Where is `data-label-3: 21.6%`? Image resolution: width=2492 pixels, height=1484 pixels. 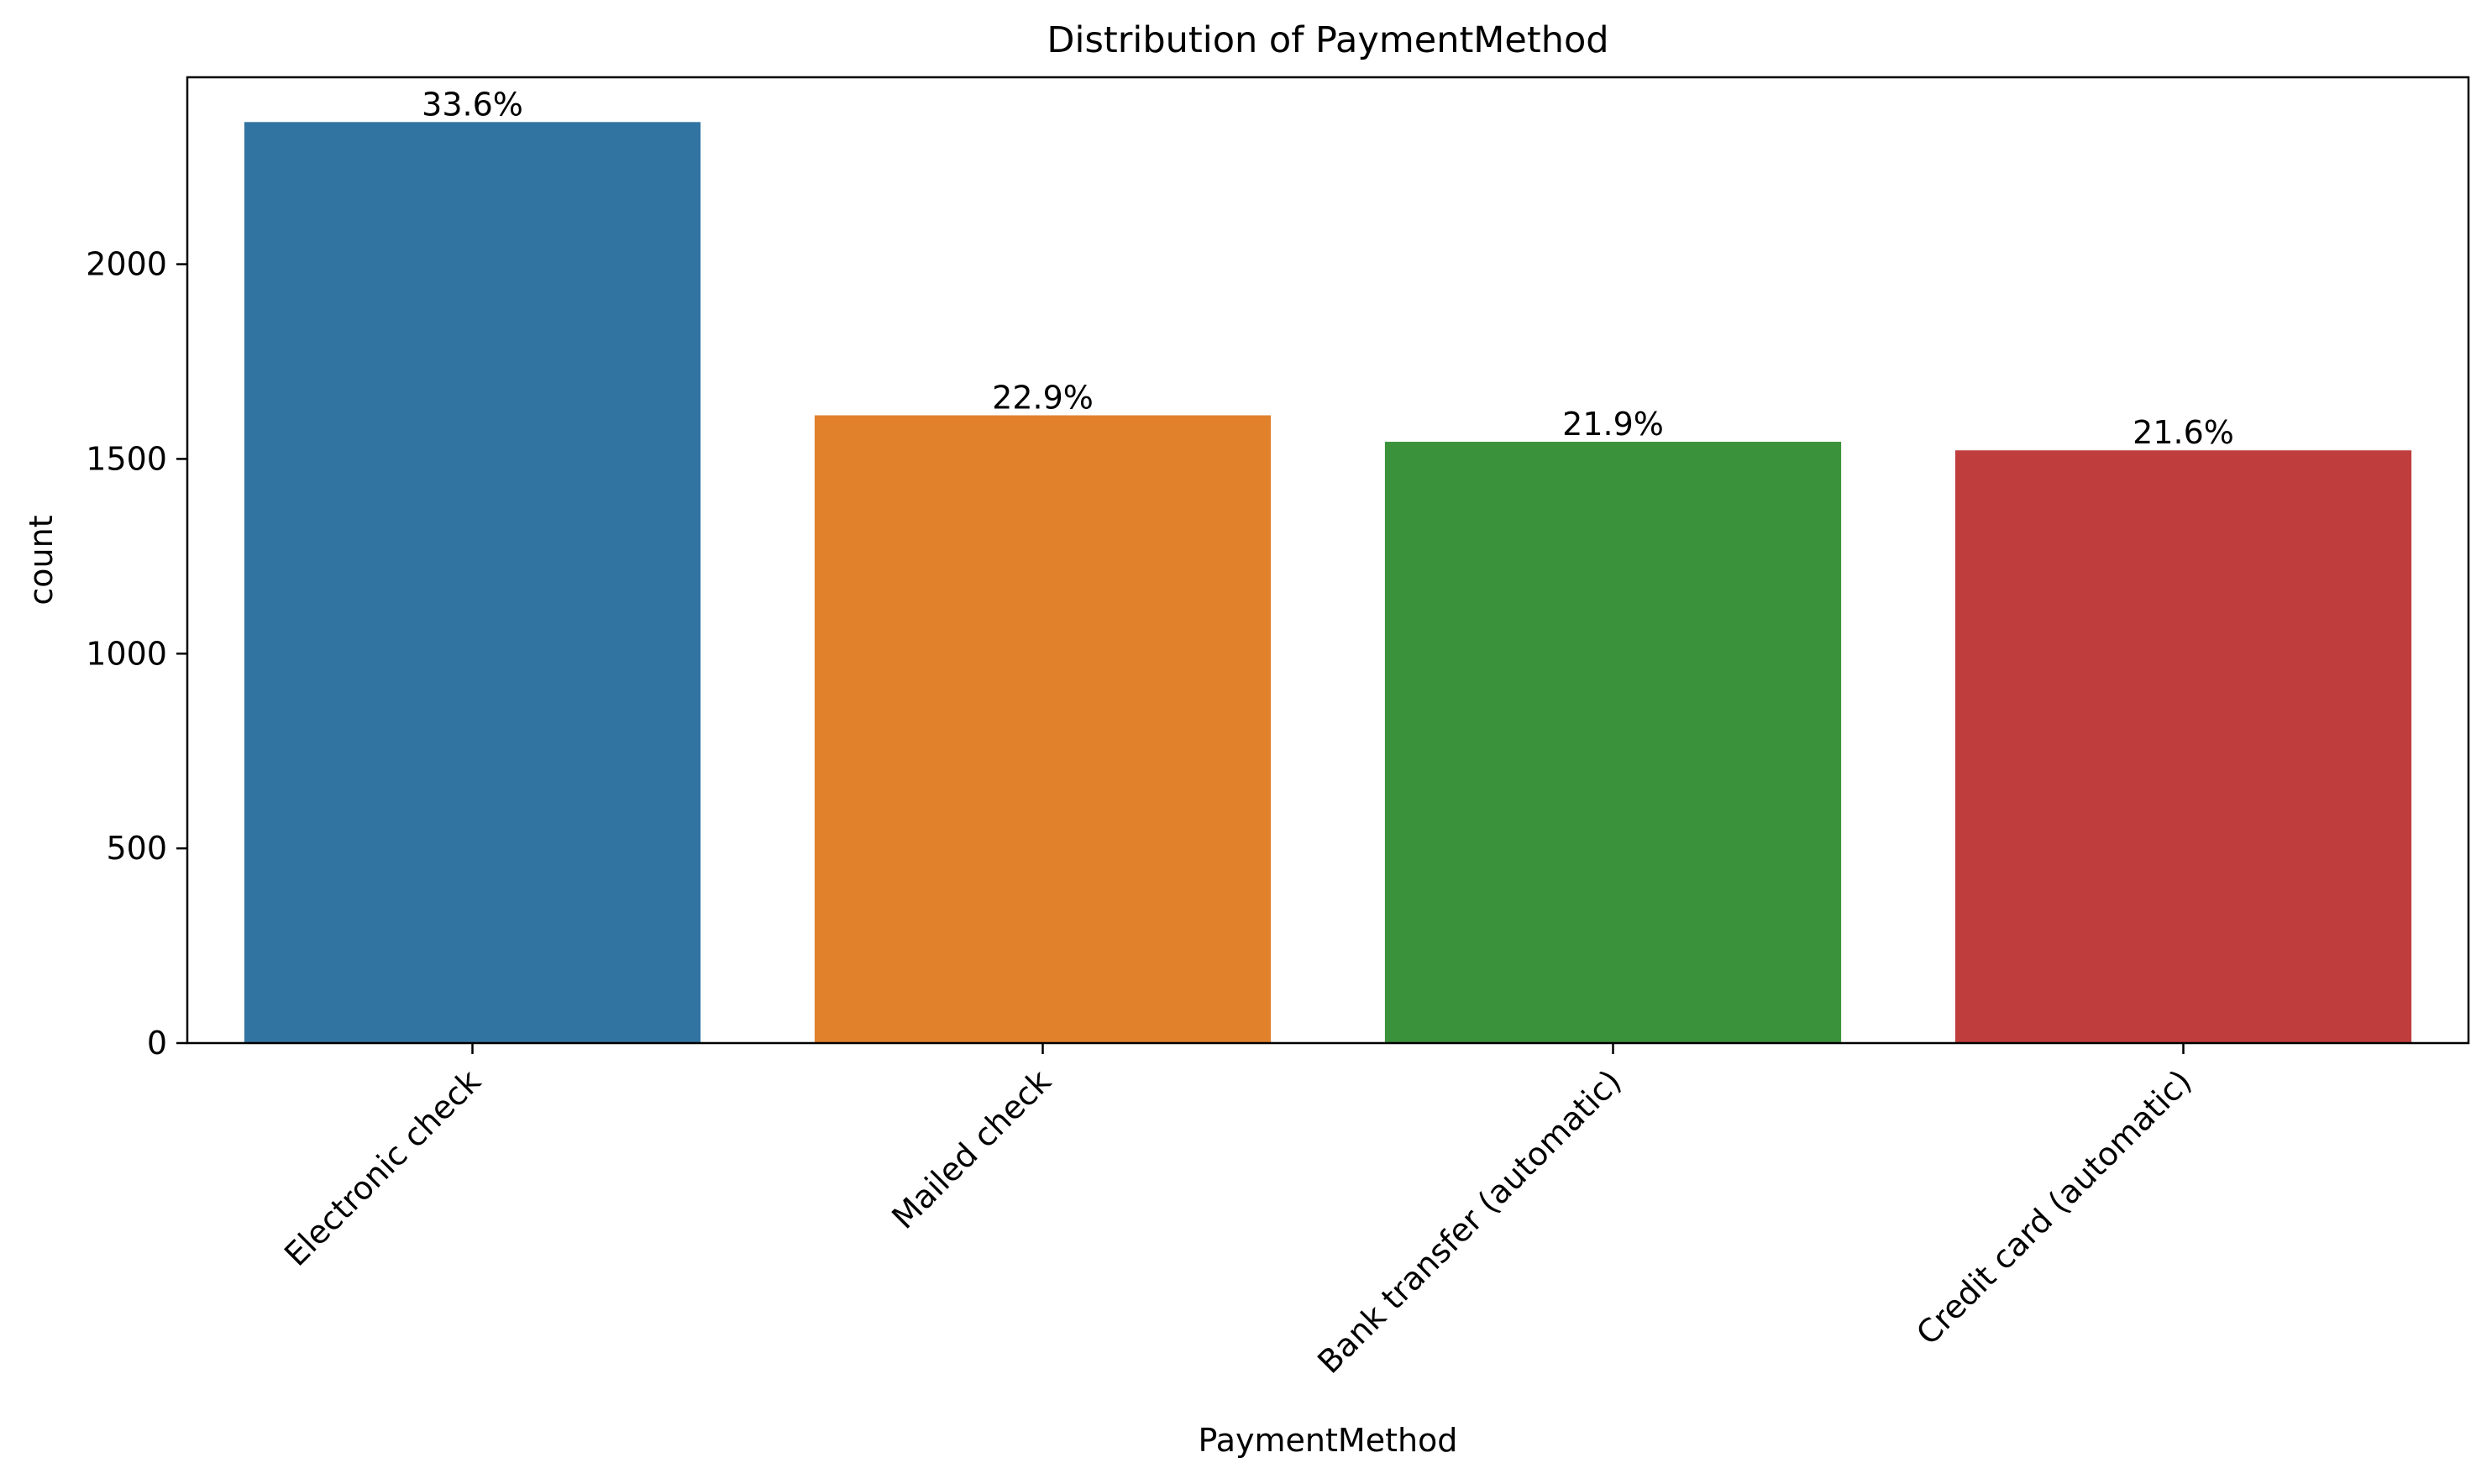
data-label-3: 21.6% is located at coordinates (2184, 432).